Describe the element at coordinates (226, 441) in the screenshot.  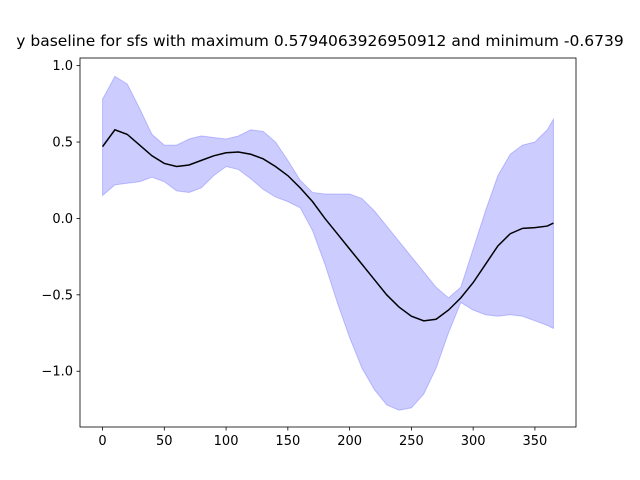
I see `x-tick-label: 100` at that location.